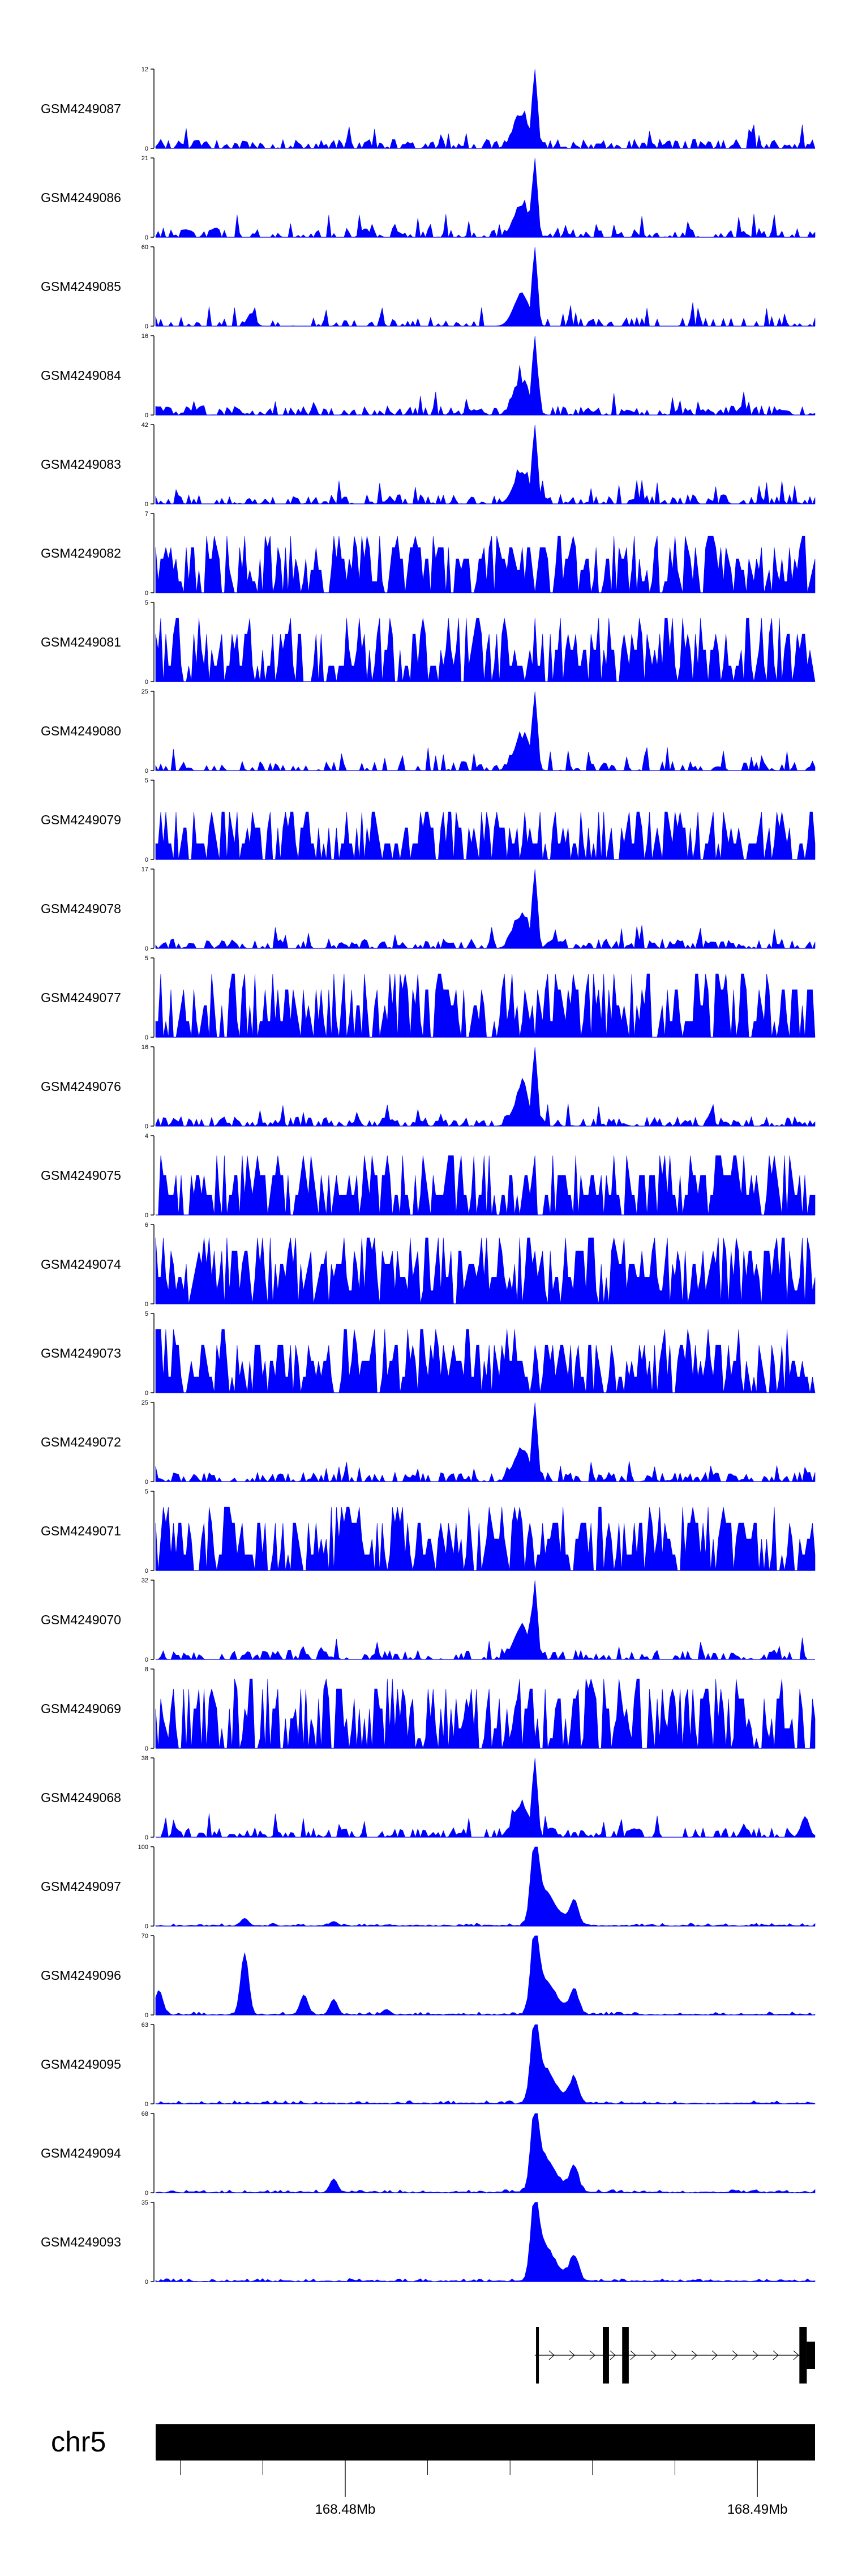 This screenshot has width=849, height=2576. I want to click on y-max-label: 70, so click(145, 1936).